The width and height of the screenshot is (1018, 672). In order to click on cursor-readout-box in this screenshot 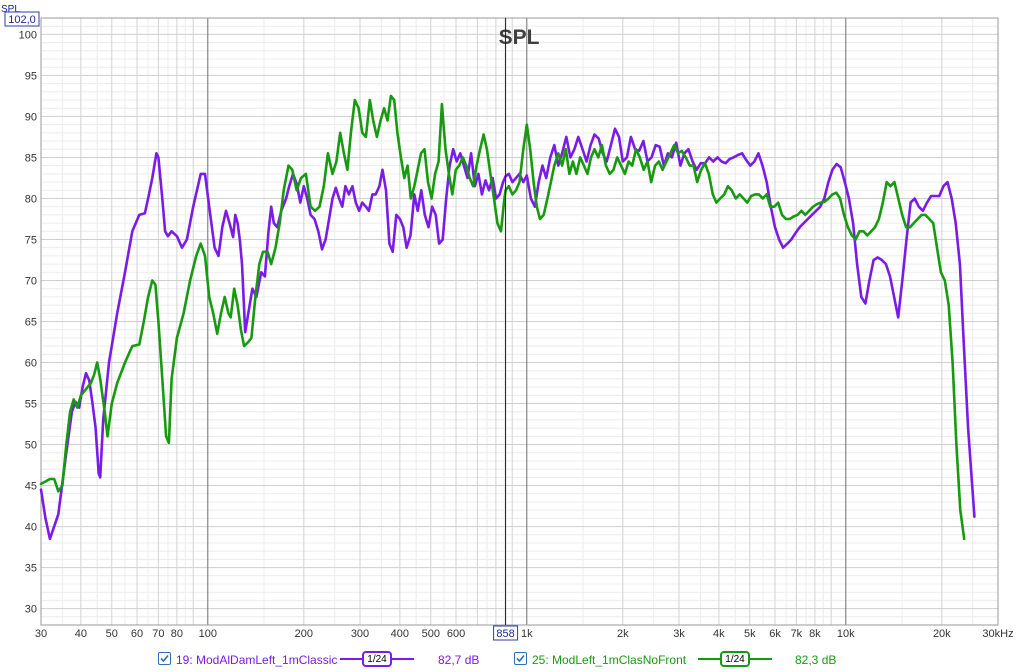, I will do `click(506, 633)`.